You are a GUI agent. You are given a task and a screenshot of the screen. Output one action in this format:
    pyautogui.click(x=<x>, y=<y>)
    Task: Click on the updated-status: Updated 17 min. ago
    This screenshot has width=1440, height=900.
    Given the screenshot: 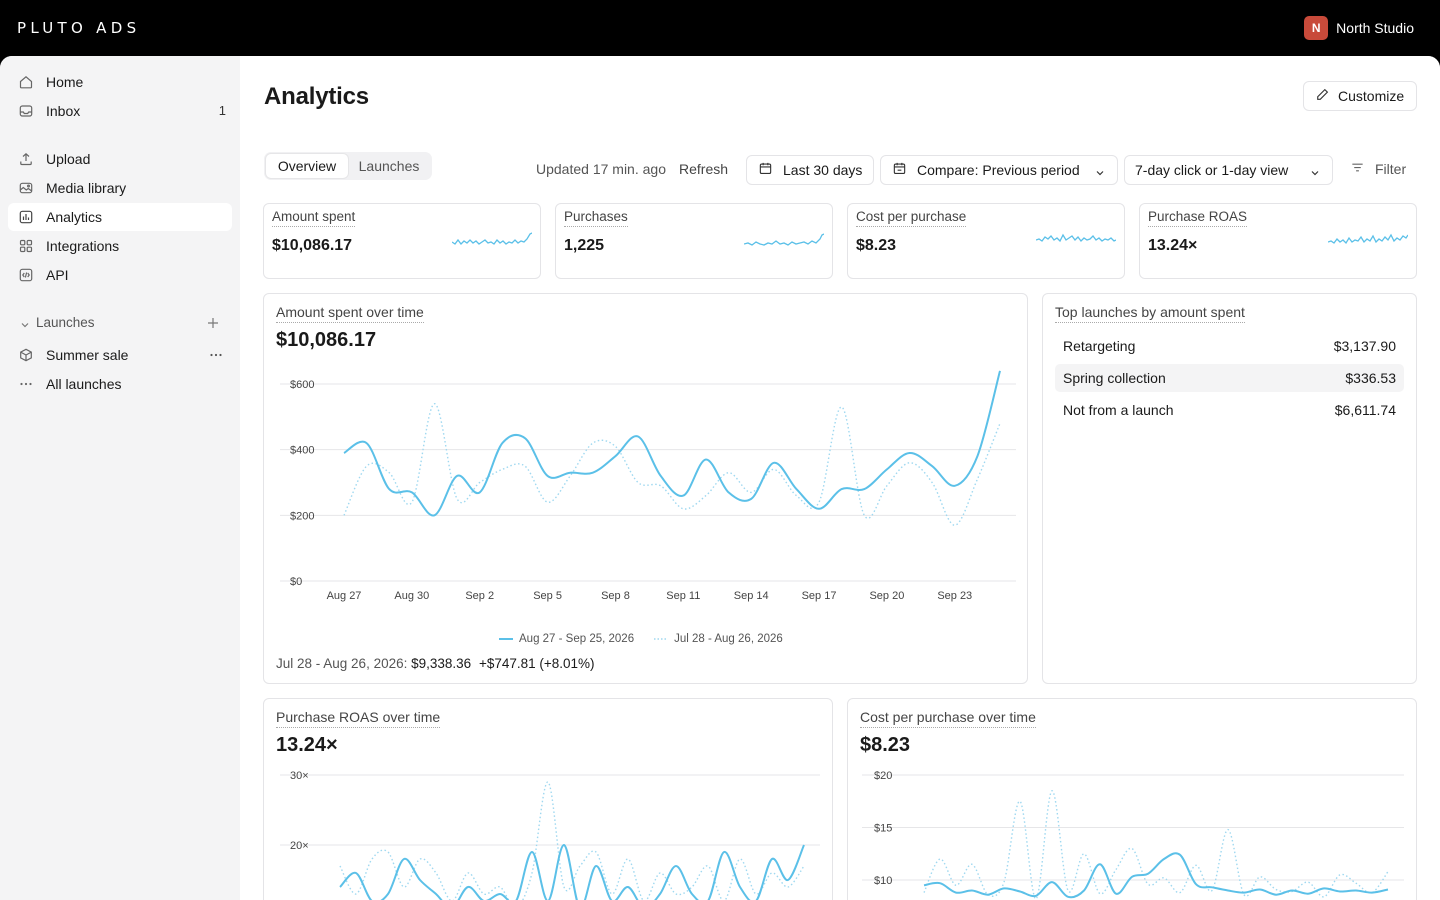 What is the action you would take?
    pyautogui.click(x=601, y=169)
    